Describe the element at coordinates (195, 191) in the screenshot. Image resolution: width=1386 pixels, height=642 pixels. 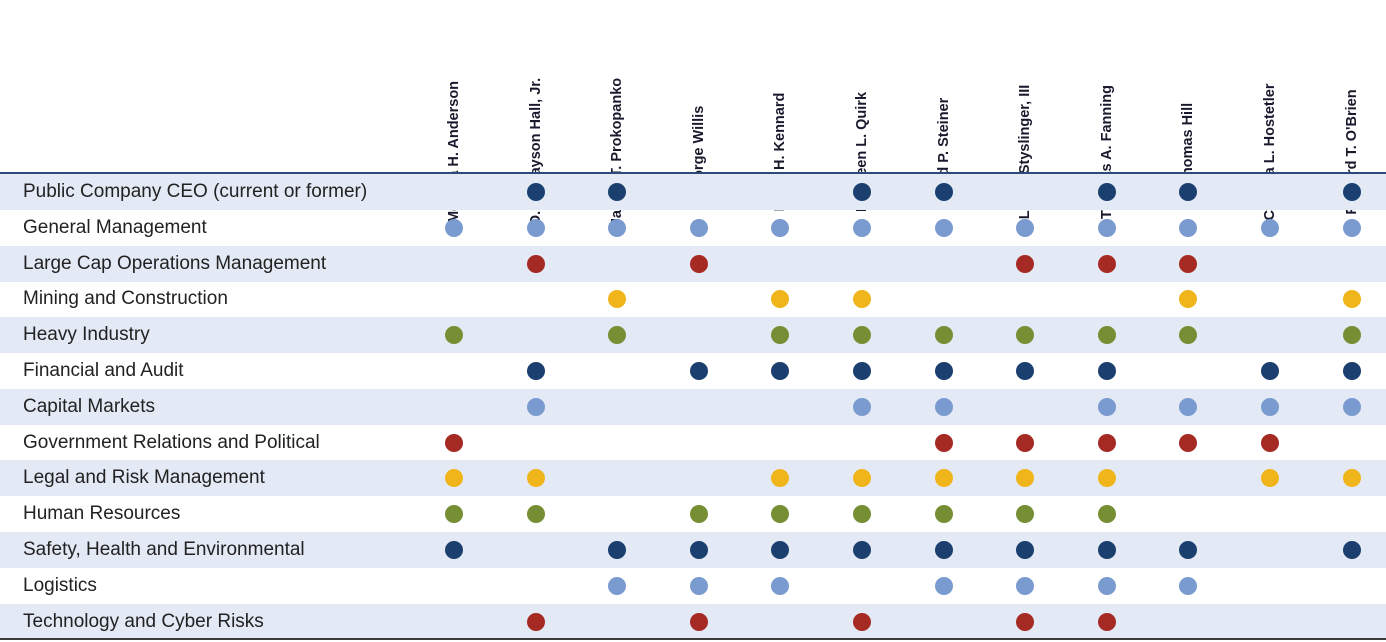
I see `skill-label: Public Company CEO (current or former)` at that location.